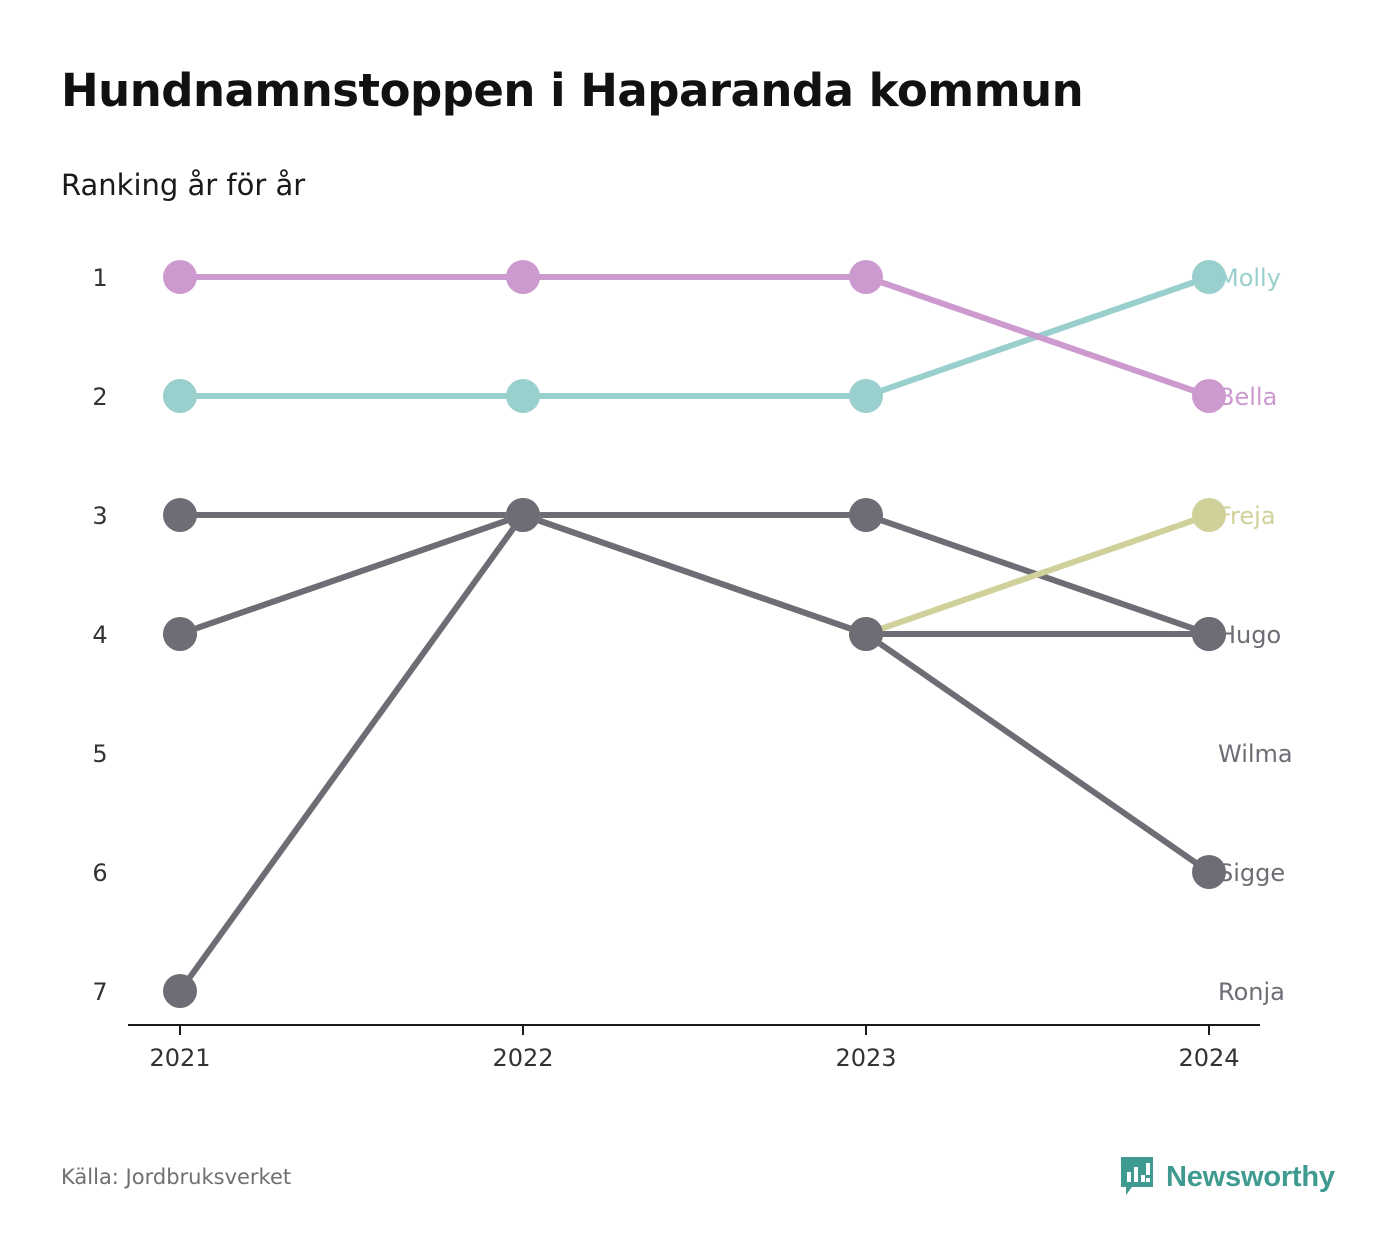  Describe the element at coordinates (694, 1048) in the screenshot. I see `x-axis-ticks: 2021 2022 2023 2024` at that location.